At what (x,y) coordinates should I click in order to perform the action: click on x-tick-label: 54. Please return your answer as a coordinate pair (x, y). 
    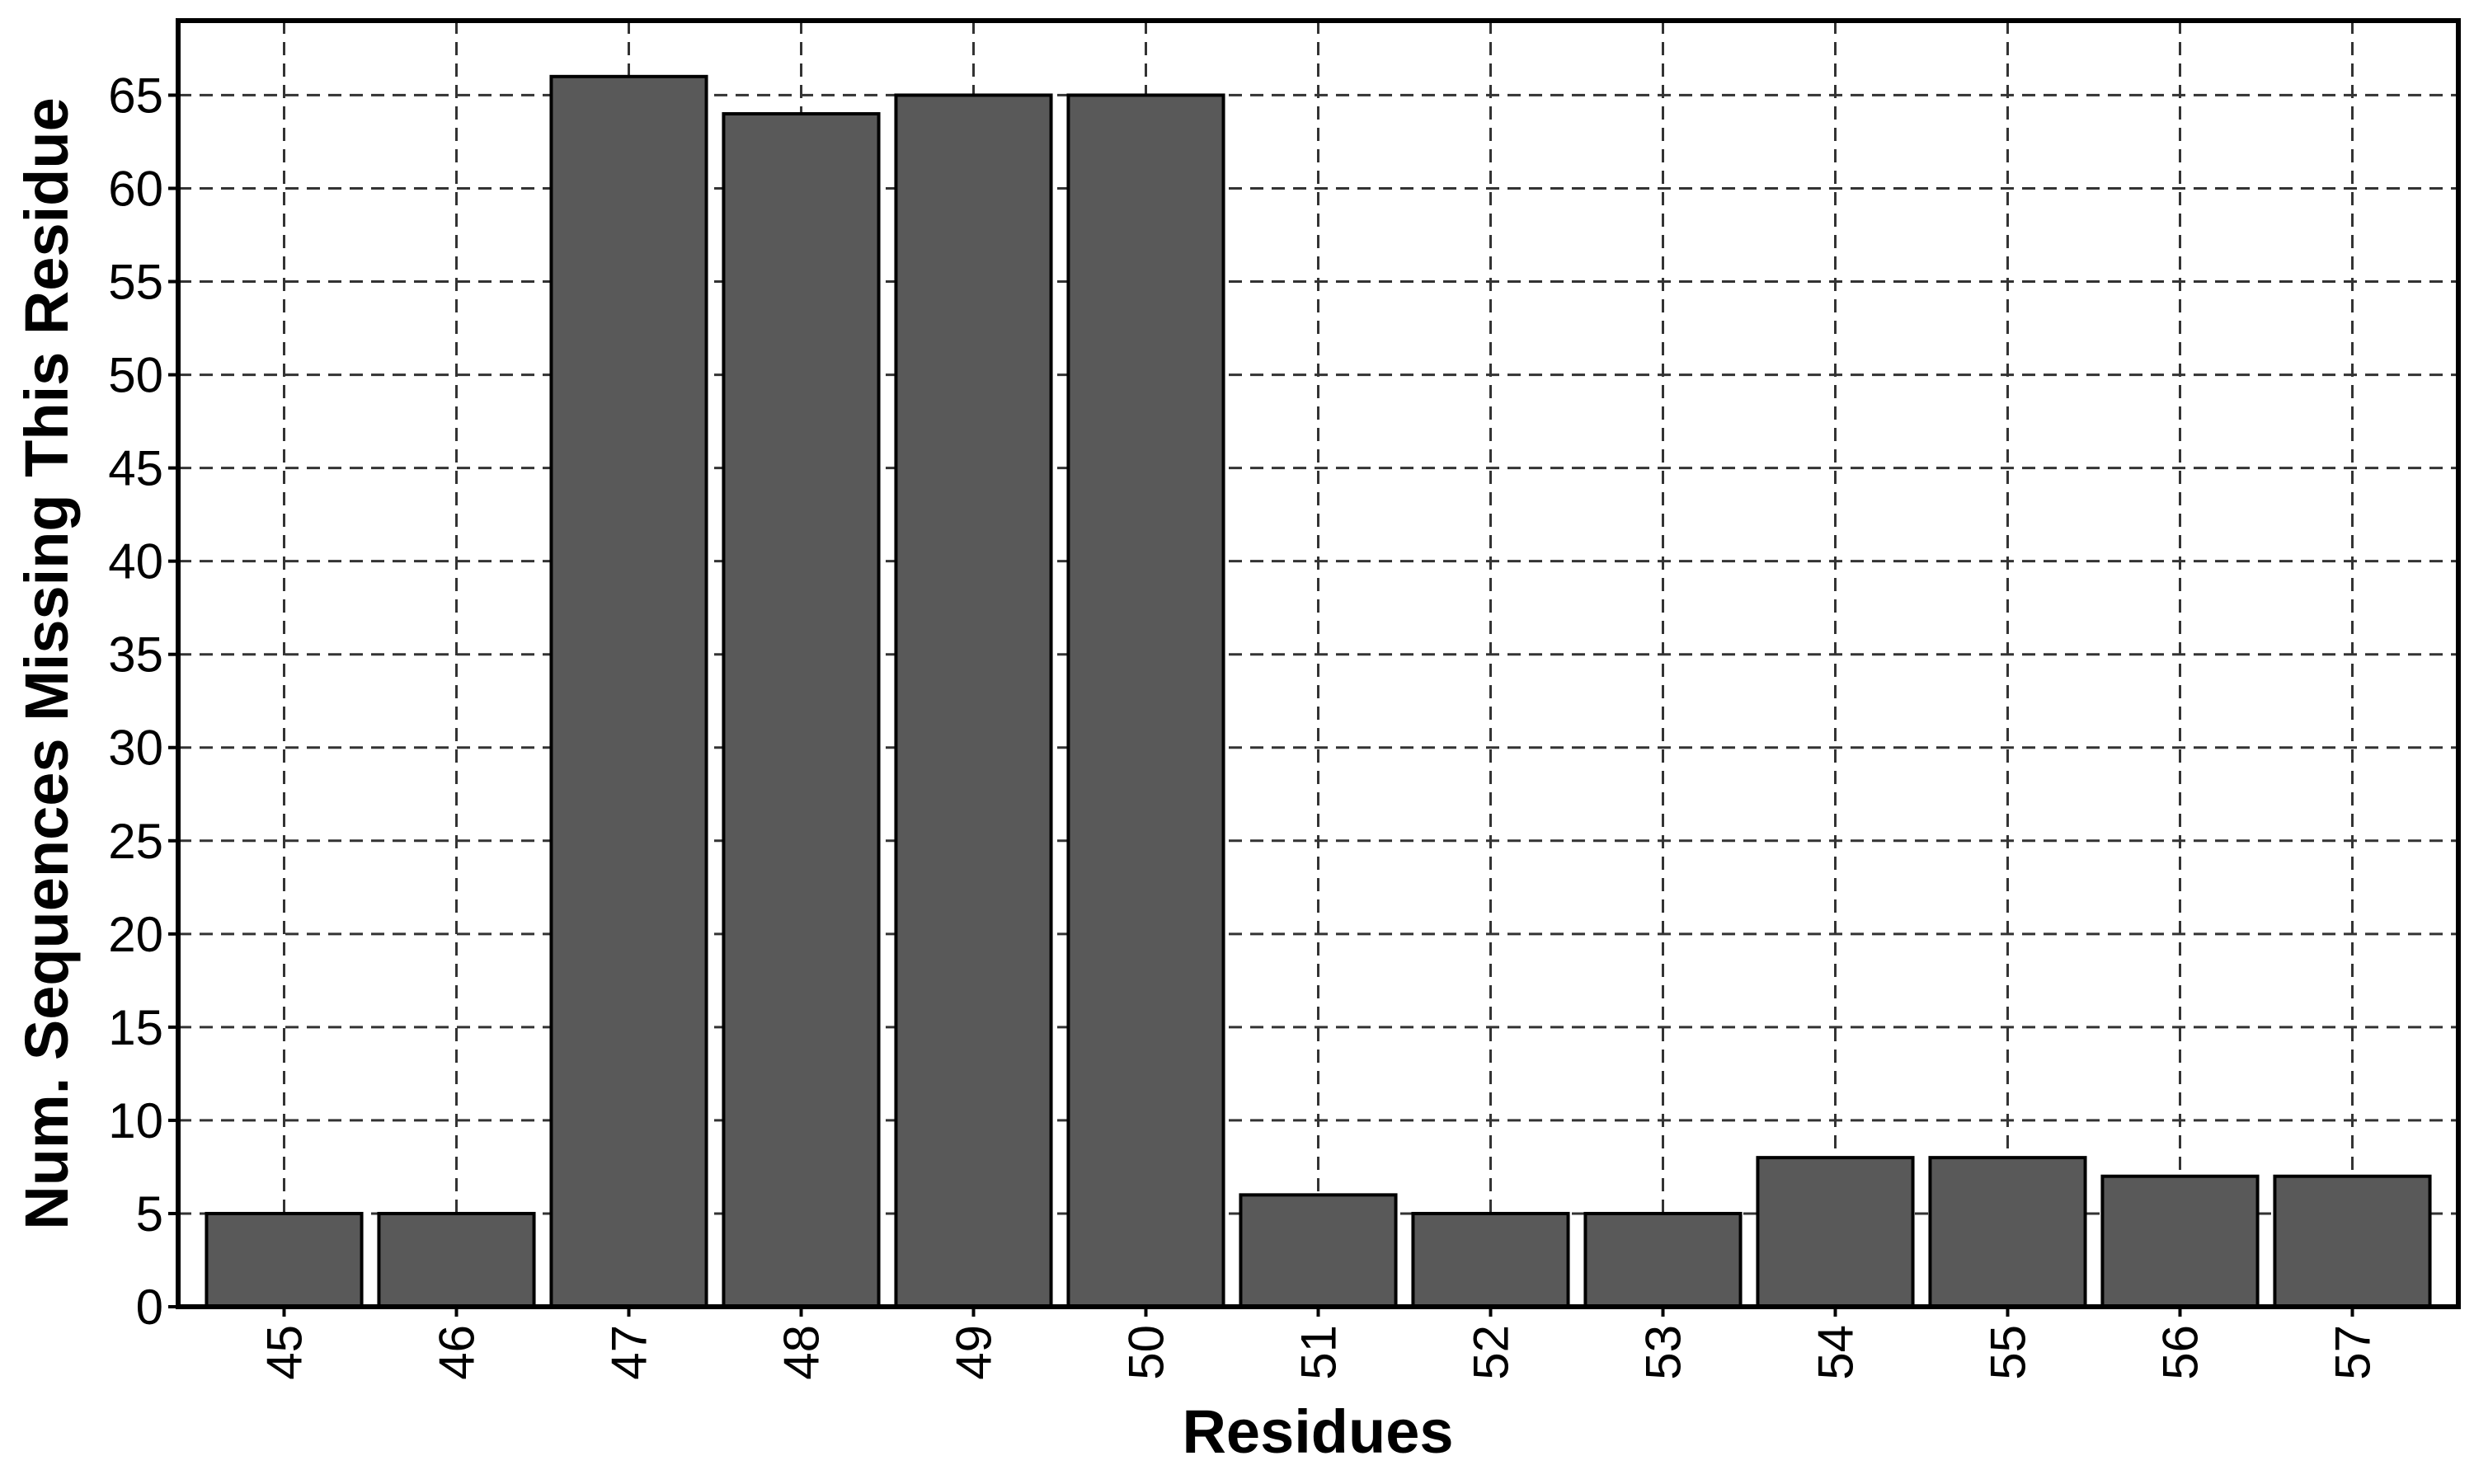
    Looking at the image, I should click on (1836, 1352).